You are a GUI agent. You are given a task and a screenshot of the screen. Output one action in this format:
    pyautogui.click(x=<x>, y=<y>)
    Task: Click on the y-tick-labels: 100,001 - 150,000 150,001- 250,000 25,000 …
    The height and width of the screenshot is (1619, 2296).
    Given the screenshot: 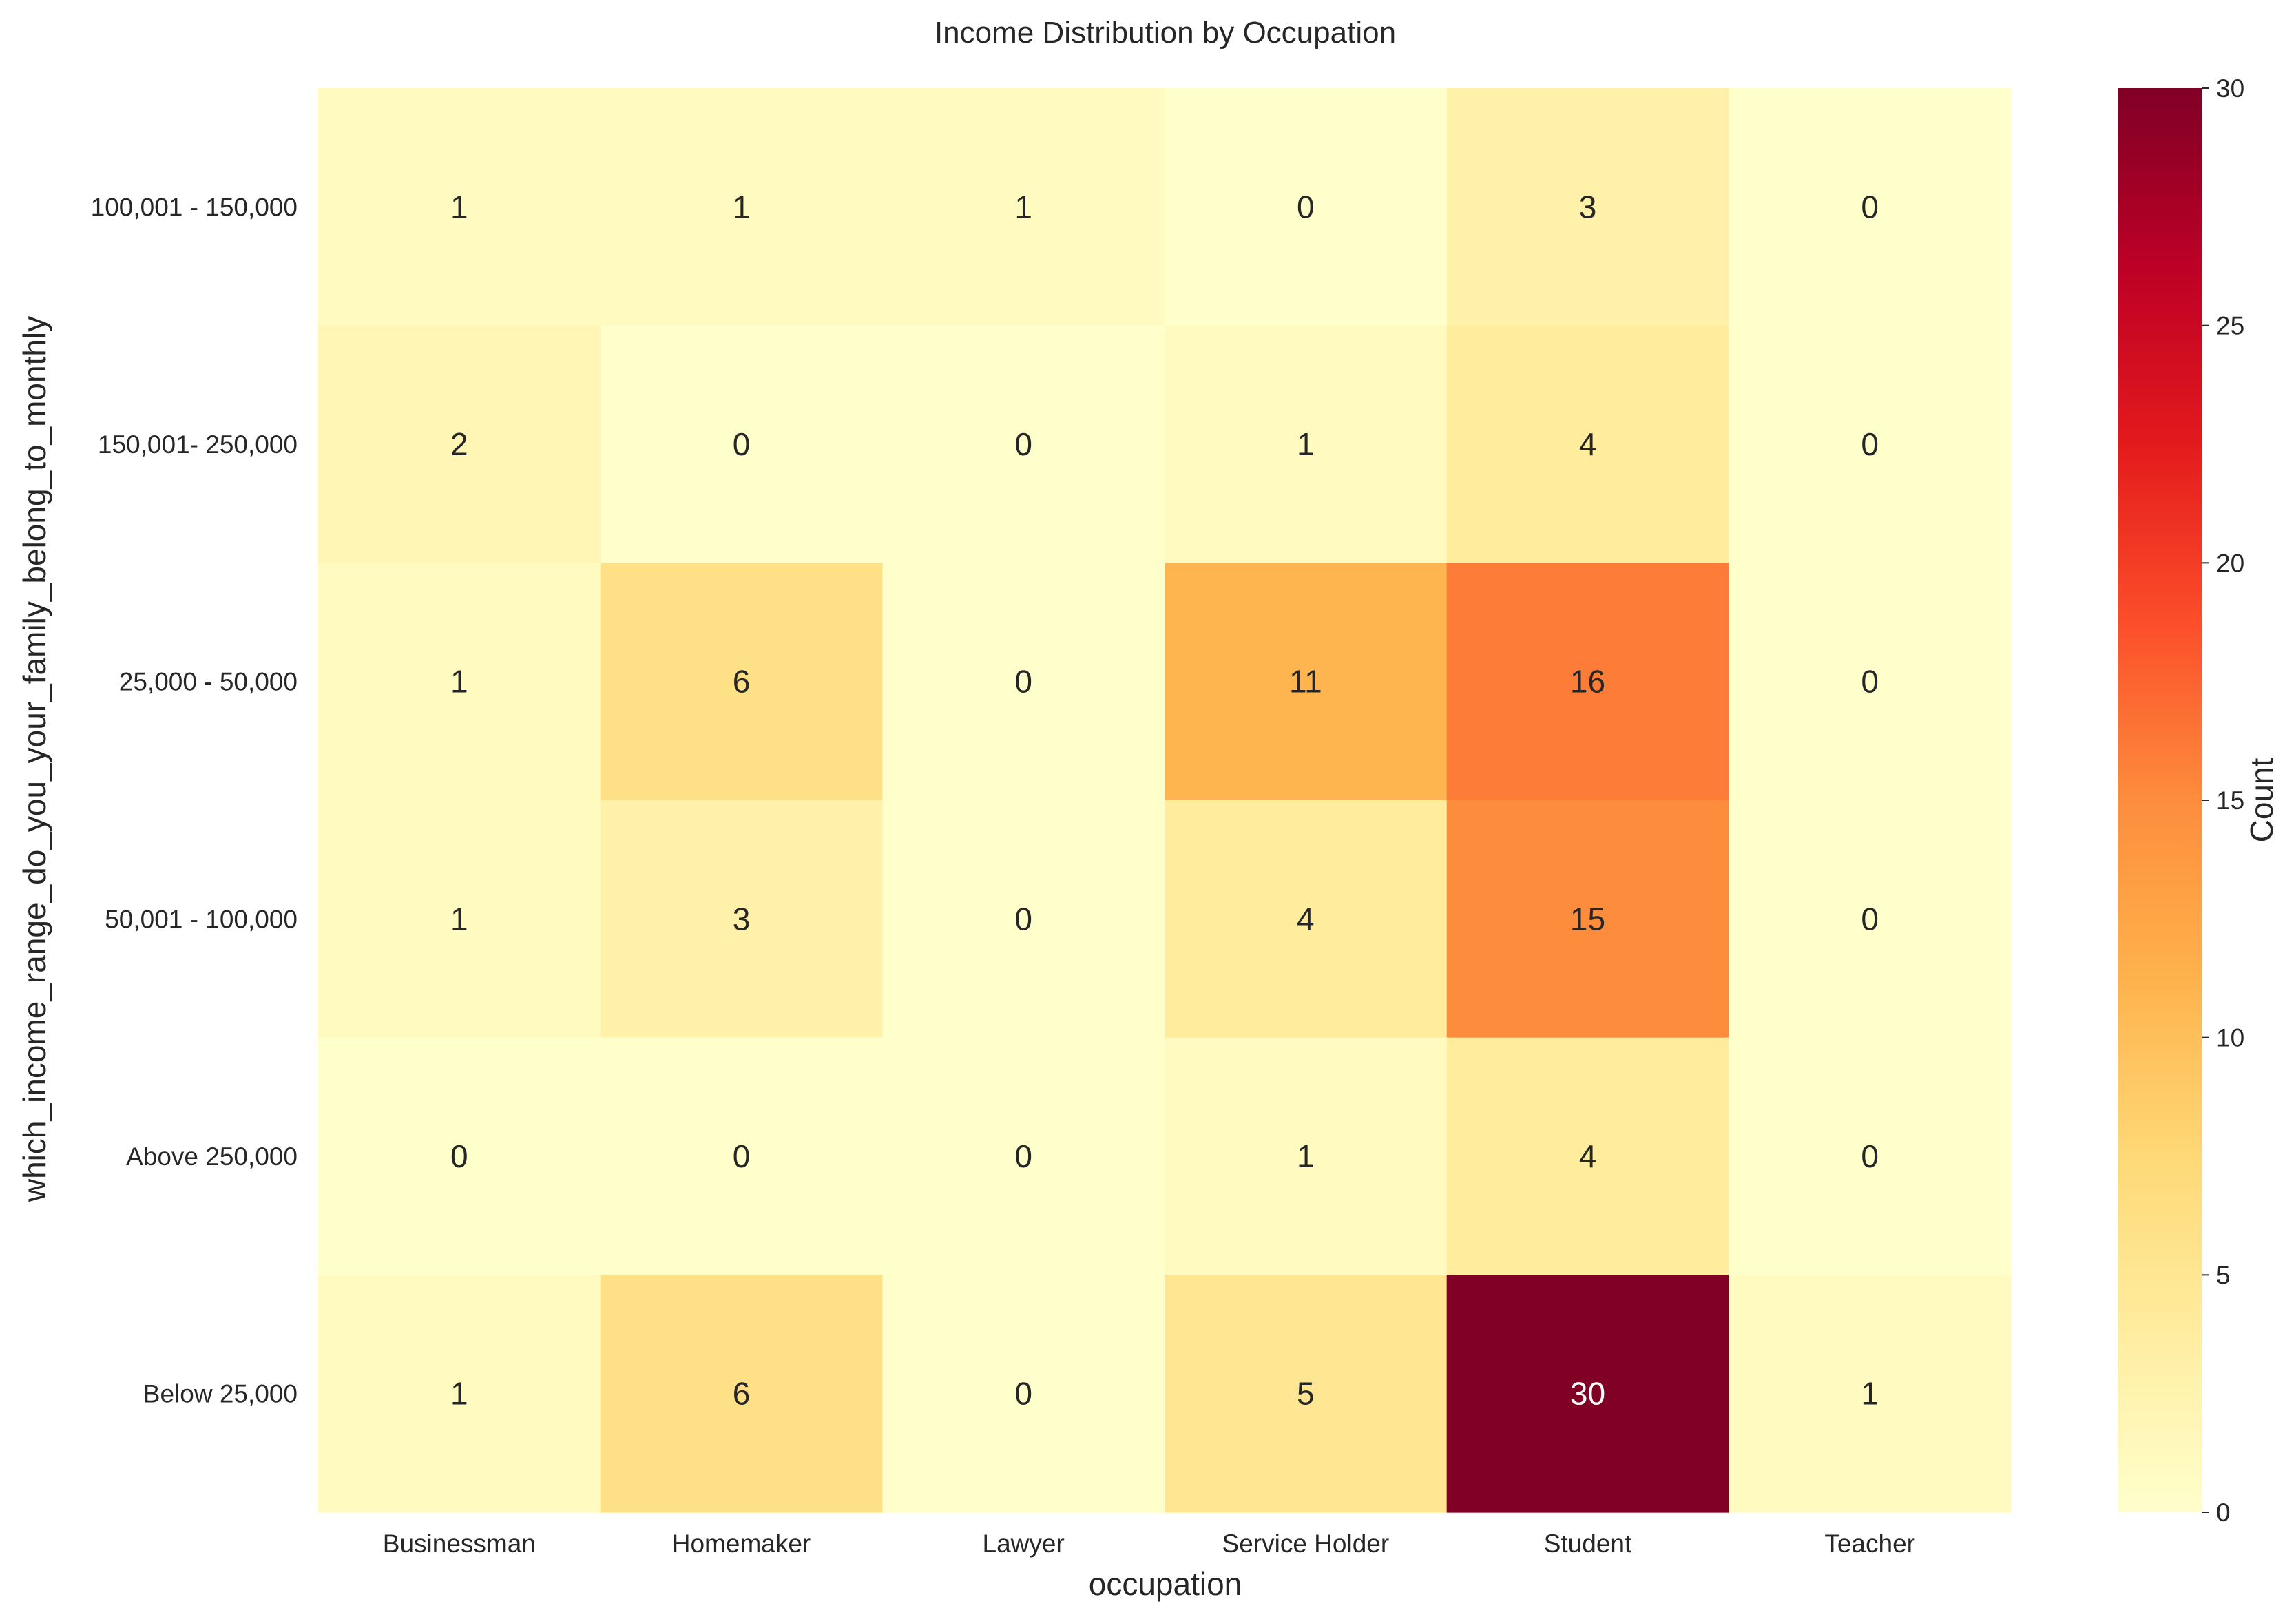 What is the action you would take?
    pyautogui.click(x=194, y=800)
    